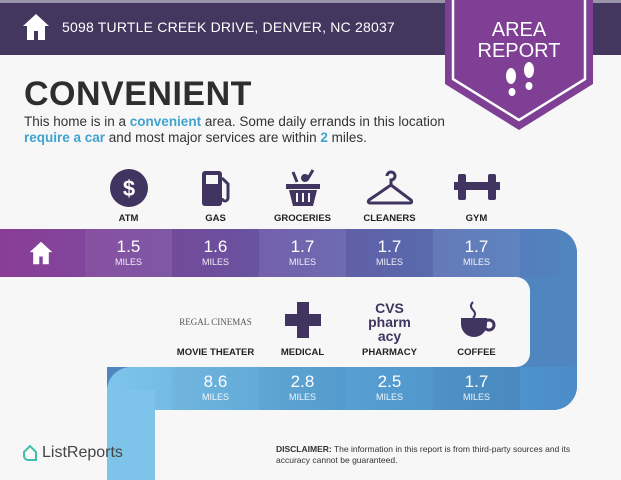  What do you see at coordinates (476, 388) in the screenshot?
I see `distance-coffee: 1.7 MILES` at bounding box center [476, 388].